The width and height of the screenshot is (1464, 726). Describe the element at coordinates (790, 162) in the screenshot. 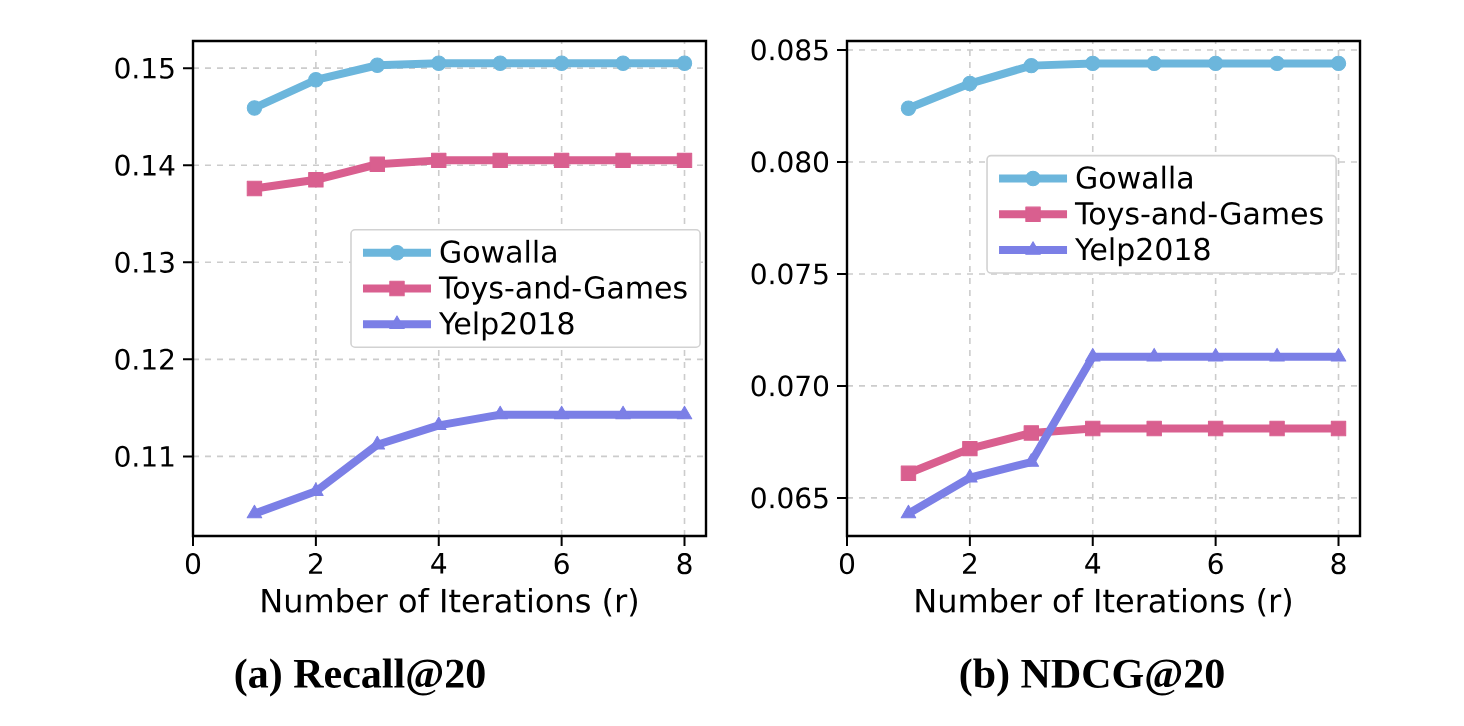

I see `y-tick-label: 0.080` at that location.